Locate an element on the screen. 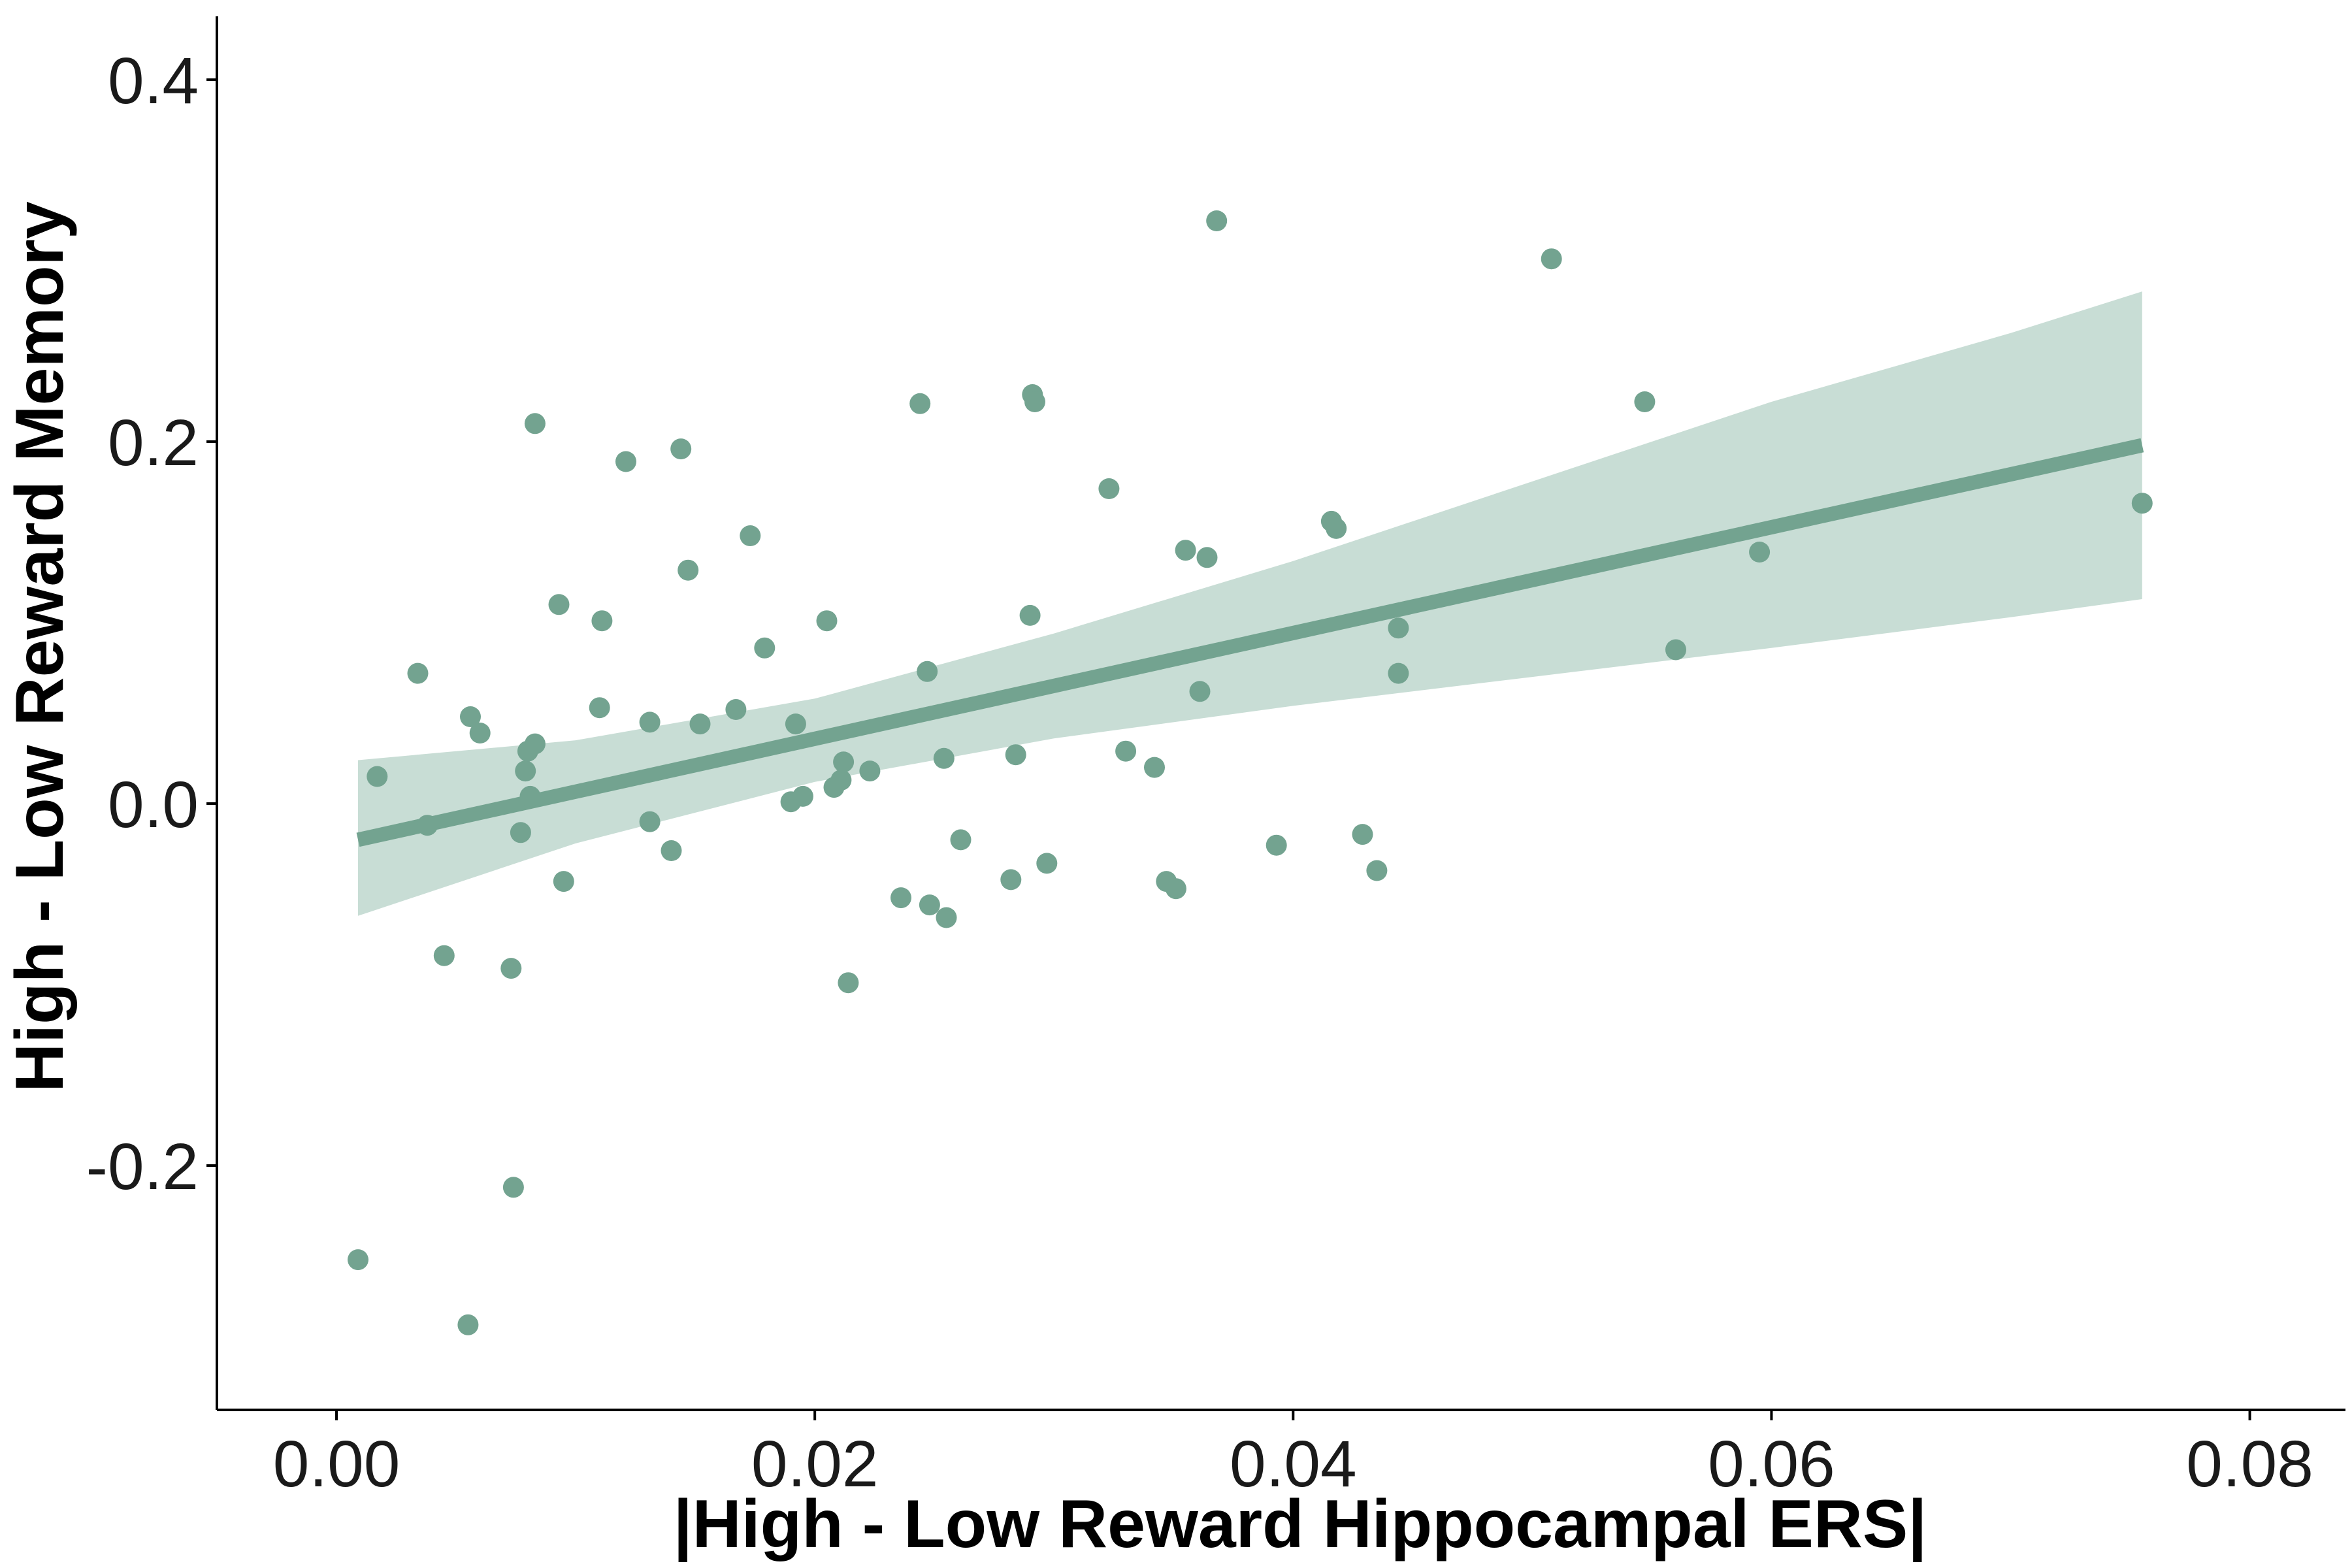 This screenshot has height=1568, width=2352. x-tick-label: 0.02 is located at coordinates (815, 1464).